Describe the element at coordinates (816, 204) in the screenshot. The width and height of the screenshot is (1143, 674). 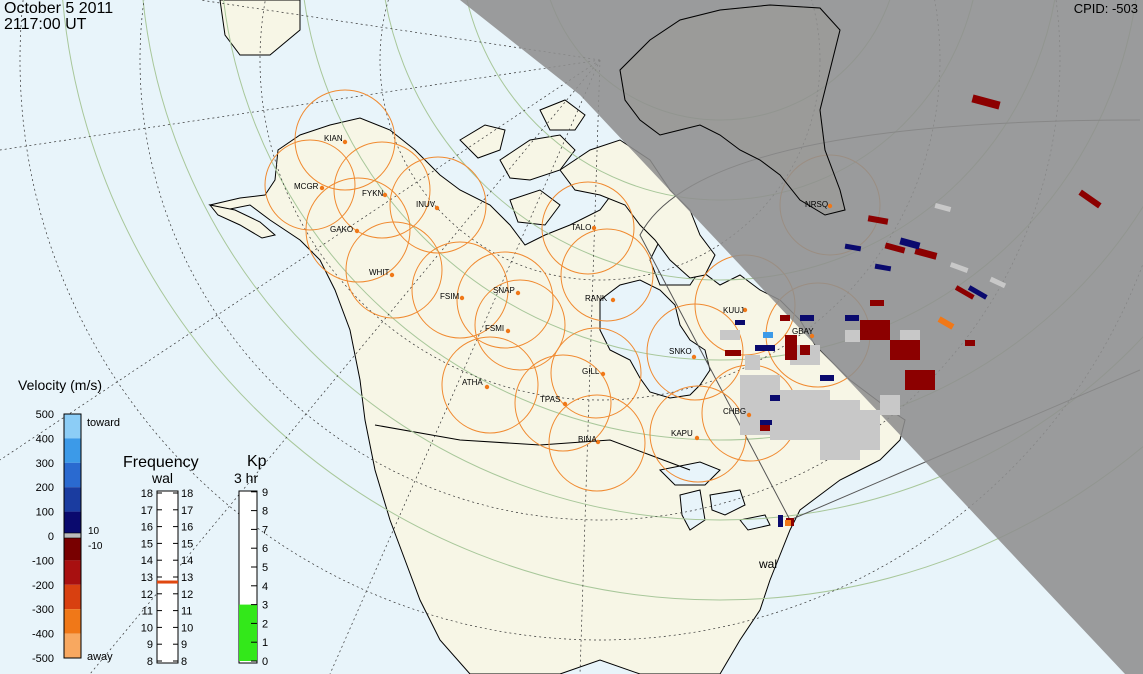
I see `station-label-nrsq: NRSQ` at that location.